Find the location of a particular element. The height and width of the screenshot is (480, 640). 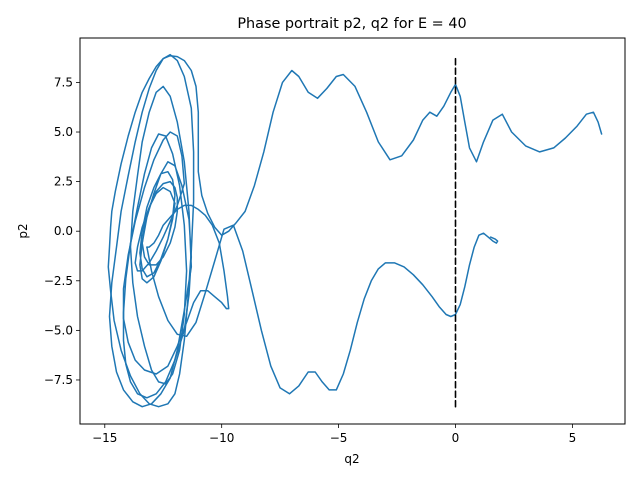

y-tick-label: 2.5 is located at coordinates (63, 182).